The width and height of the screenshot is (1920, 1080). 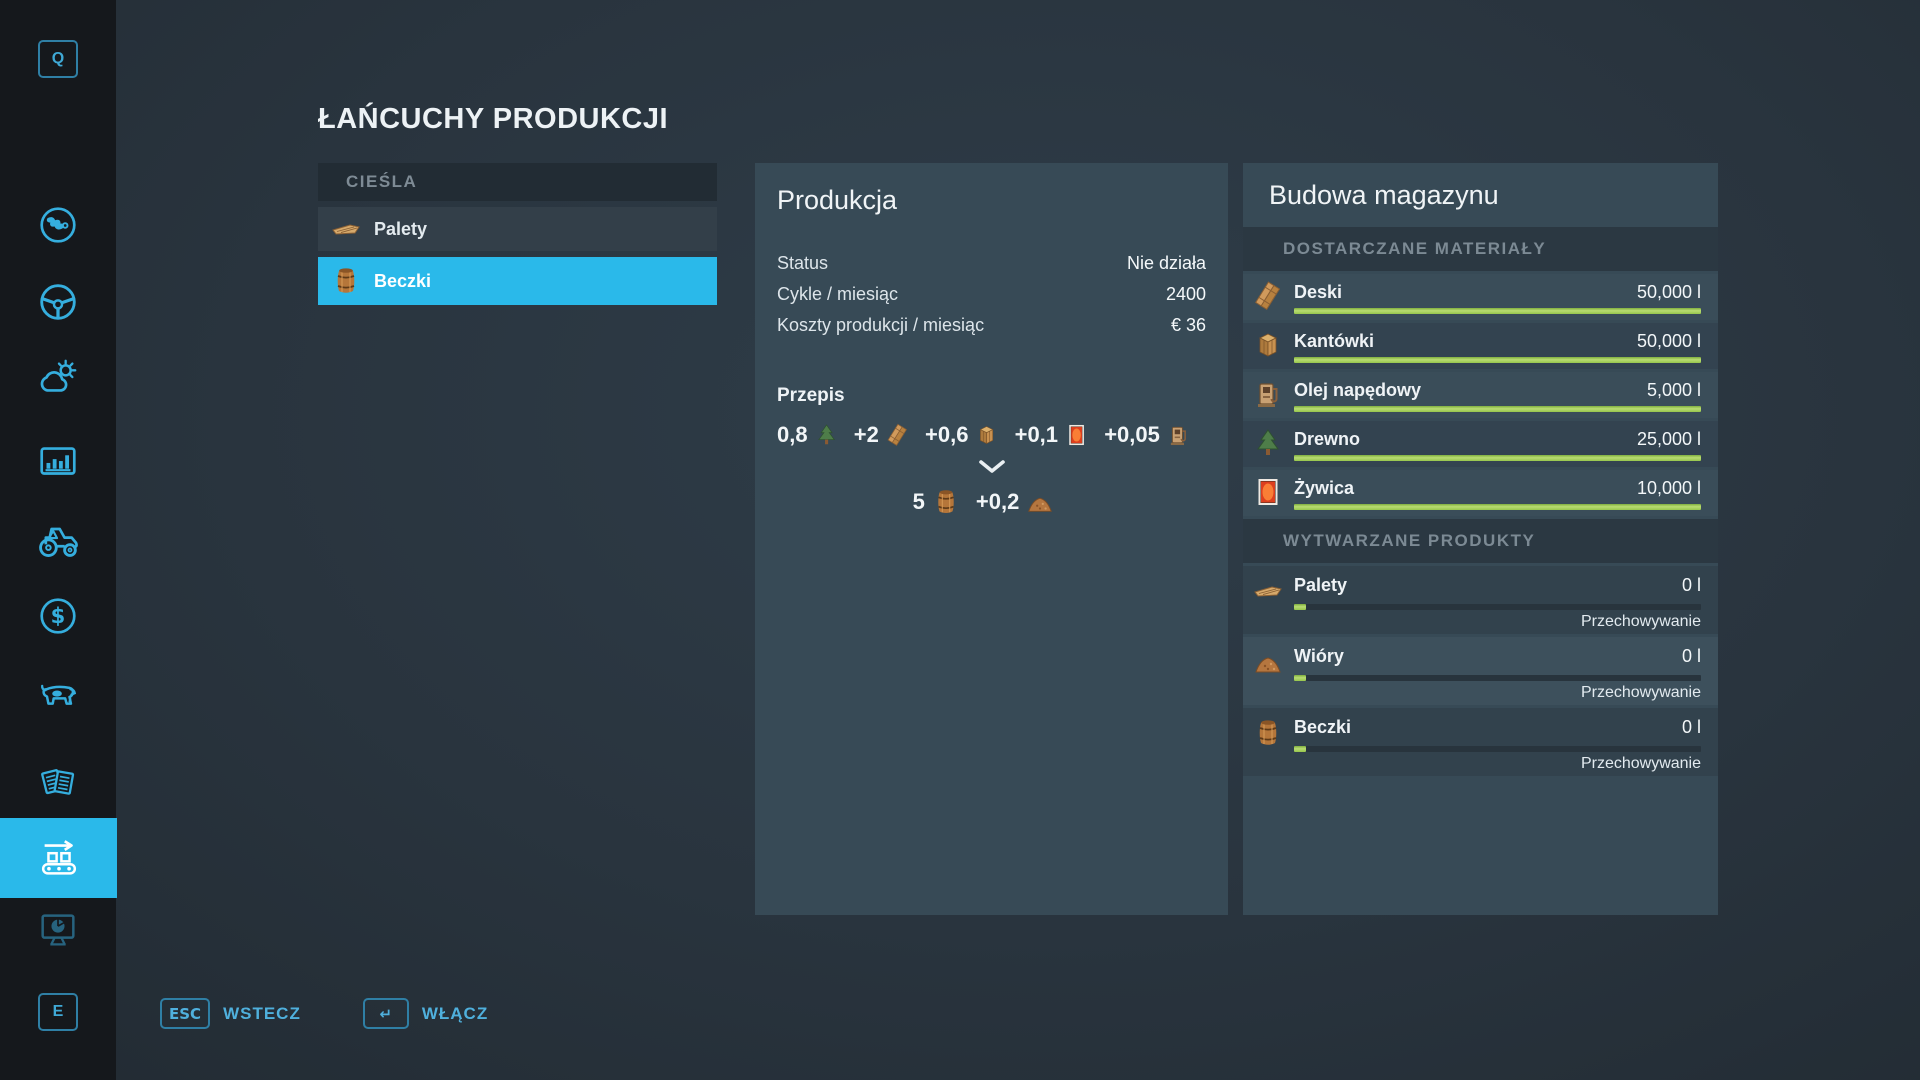 I want to click on material-name: Deski, so click(x=1318, y=292).